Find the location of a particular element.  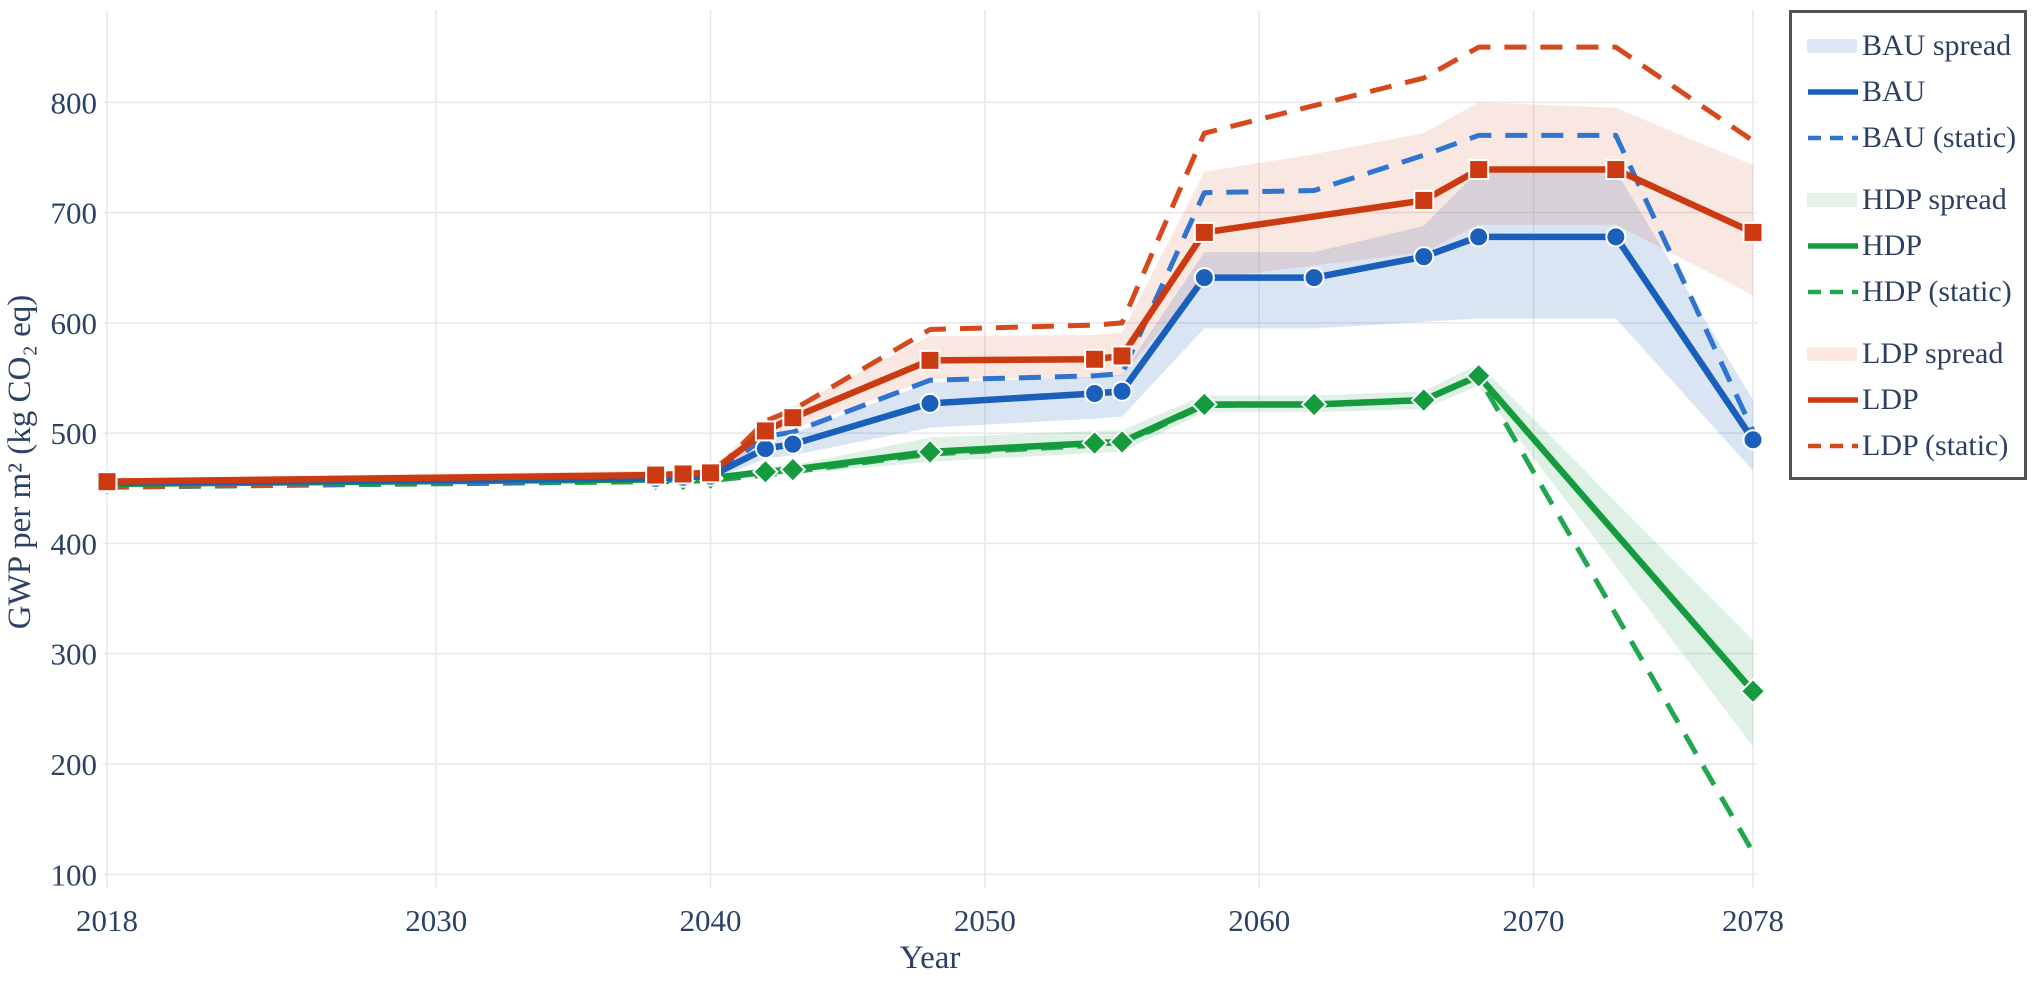

legend-group-ldp: LDP spread LDP LDP (static) is located at coordinates (1912, 400).